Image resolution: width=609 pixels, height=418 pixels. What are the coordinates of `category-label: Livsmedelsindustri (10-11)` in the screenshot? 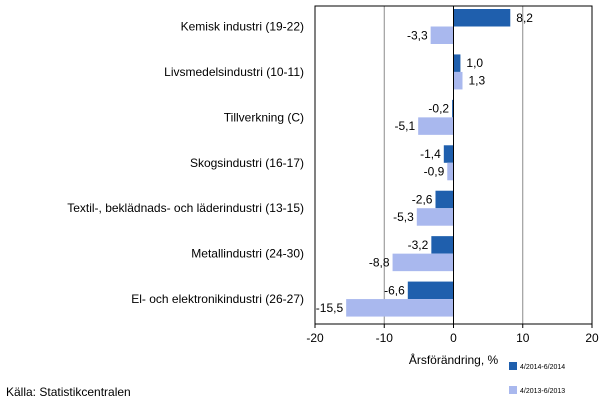 It's located at (234, 72).